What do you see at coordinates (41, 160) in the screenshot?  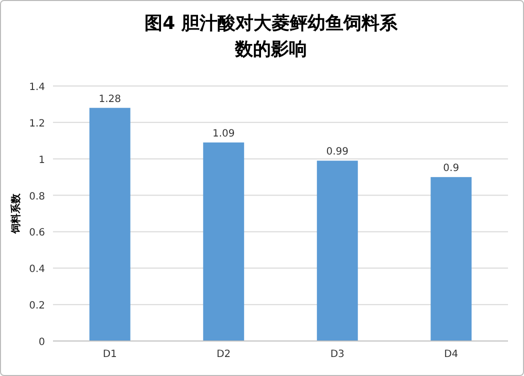 I see `y-tick-label: 1` at bounding box center [41, 160].